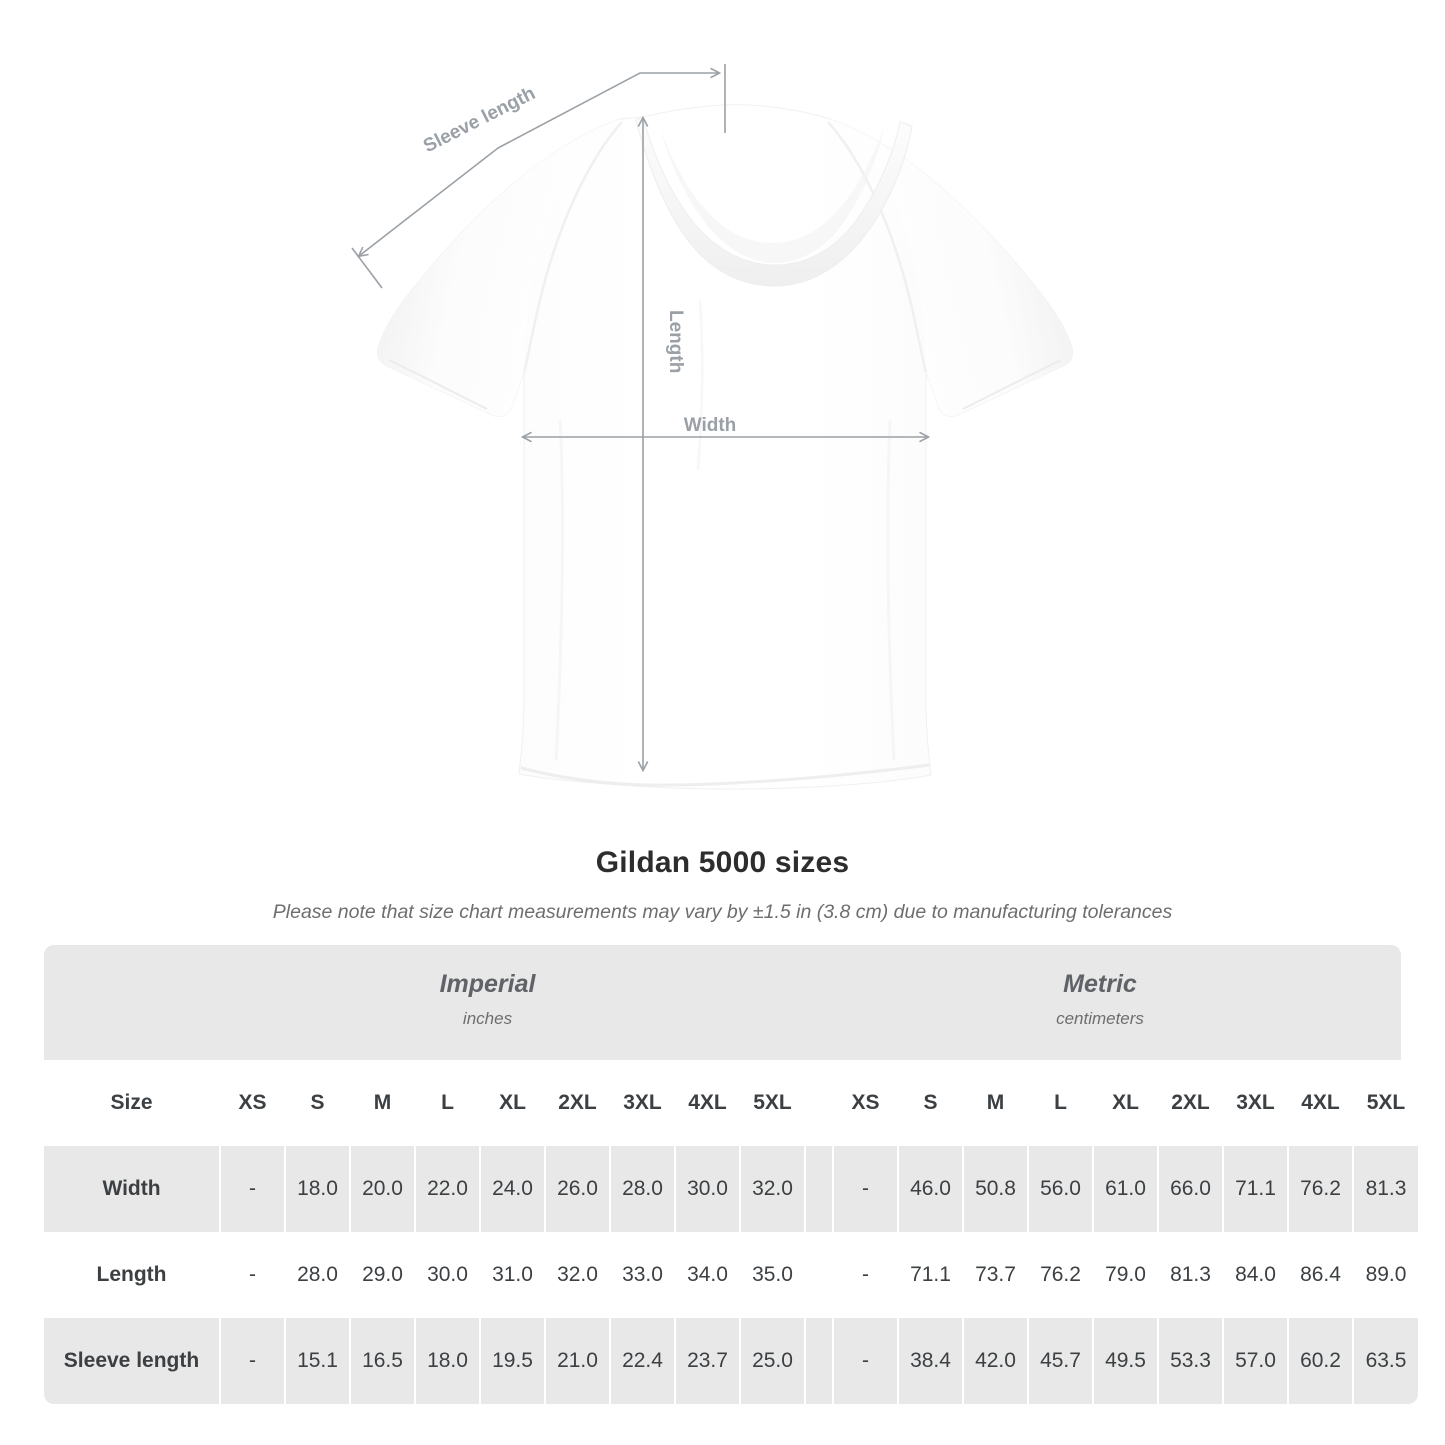 Image resolution: width=1445 pixels, height=1445 pixels. Describe the element at coordinates (931, 1189) in the screenshot. I see `cell-metric-s: 46.0` at that location.